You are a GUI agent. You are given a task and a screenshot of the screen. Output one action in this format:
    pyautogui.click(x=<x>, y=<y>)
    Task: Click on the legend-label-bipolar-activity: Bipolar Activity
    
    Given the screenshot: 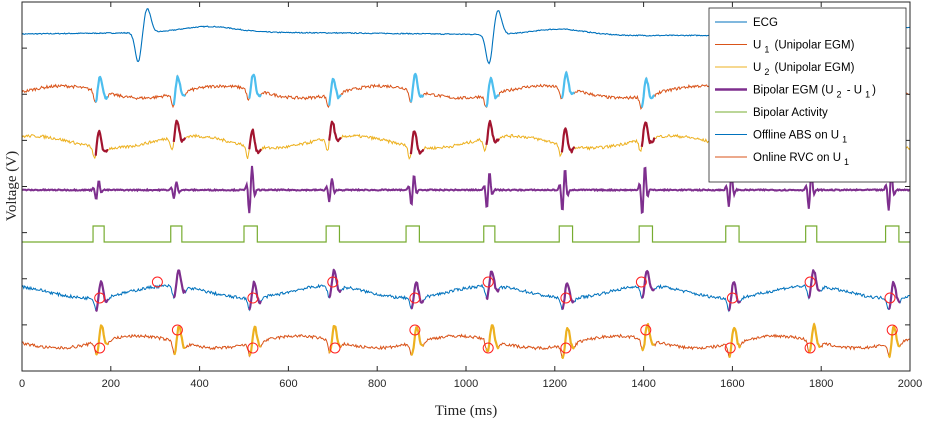 What is the action you would take?
    pyautogui.click(x=790, y=113)
    